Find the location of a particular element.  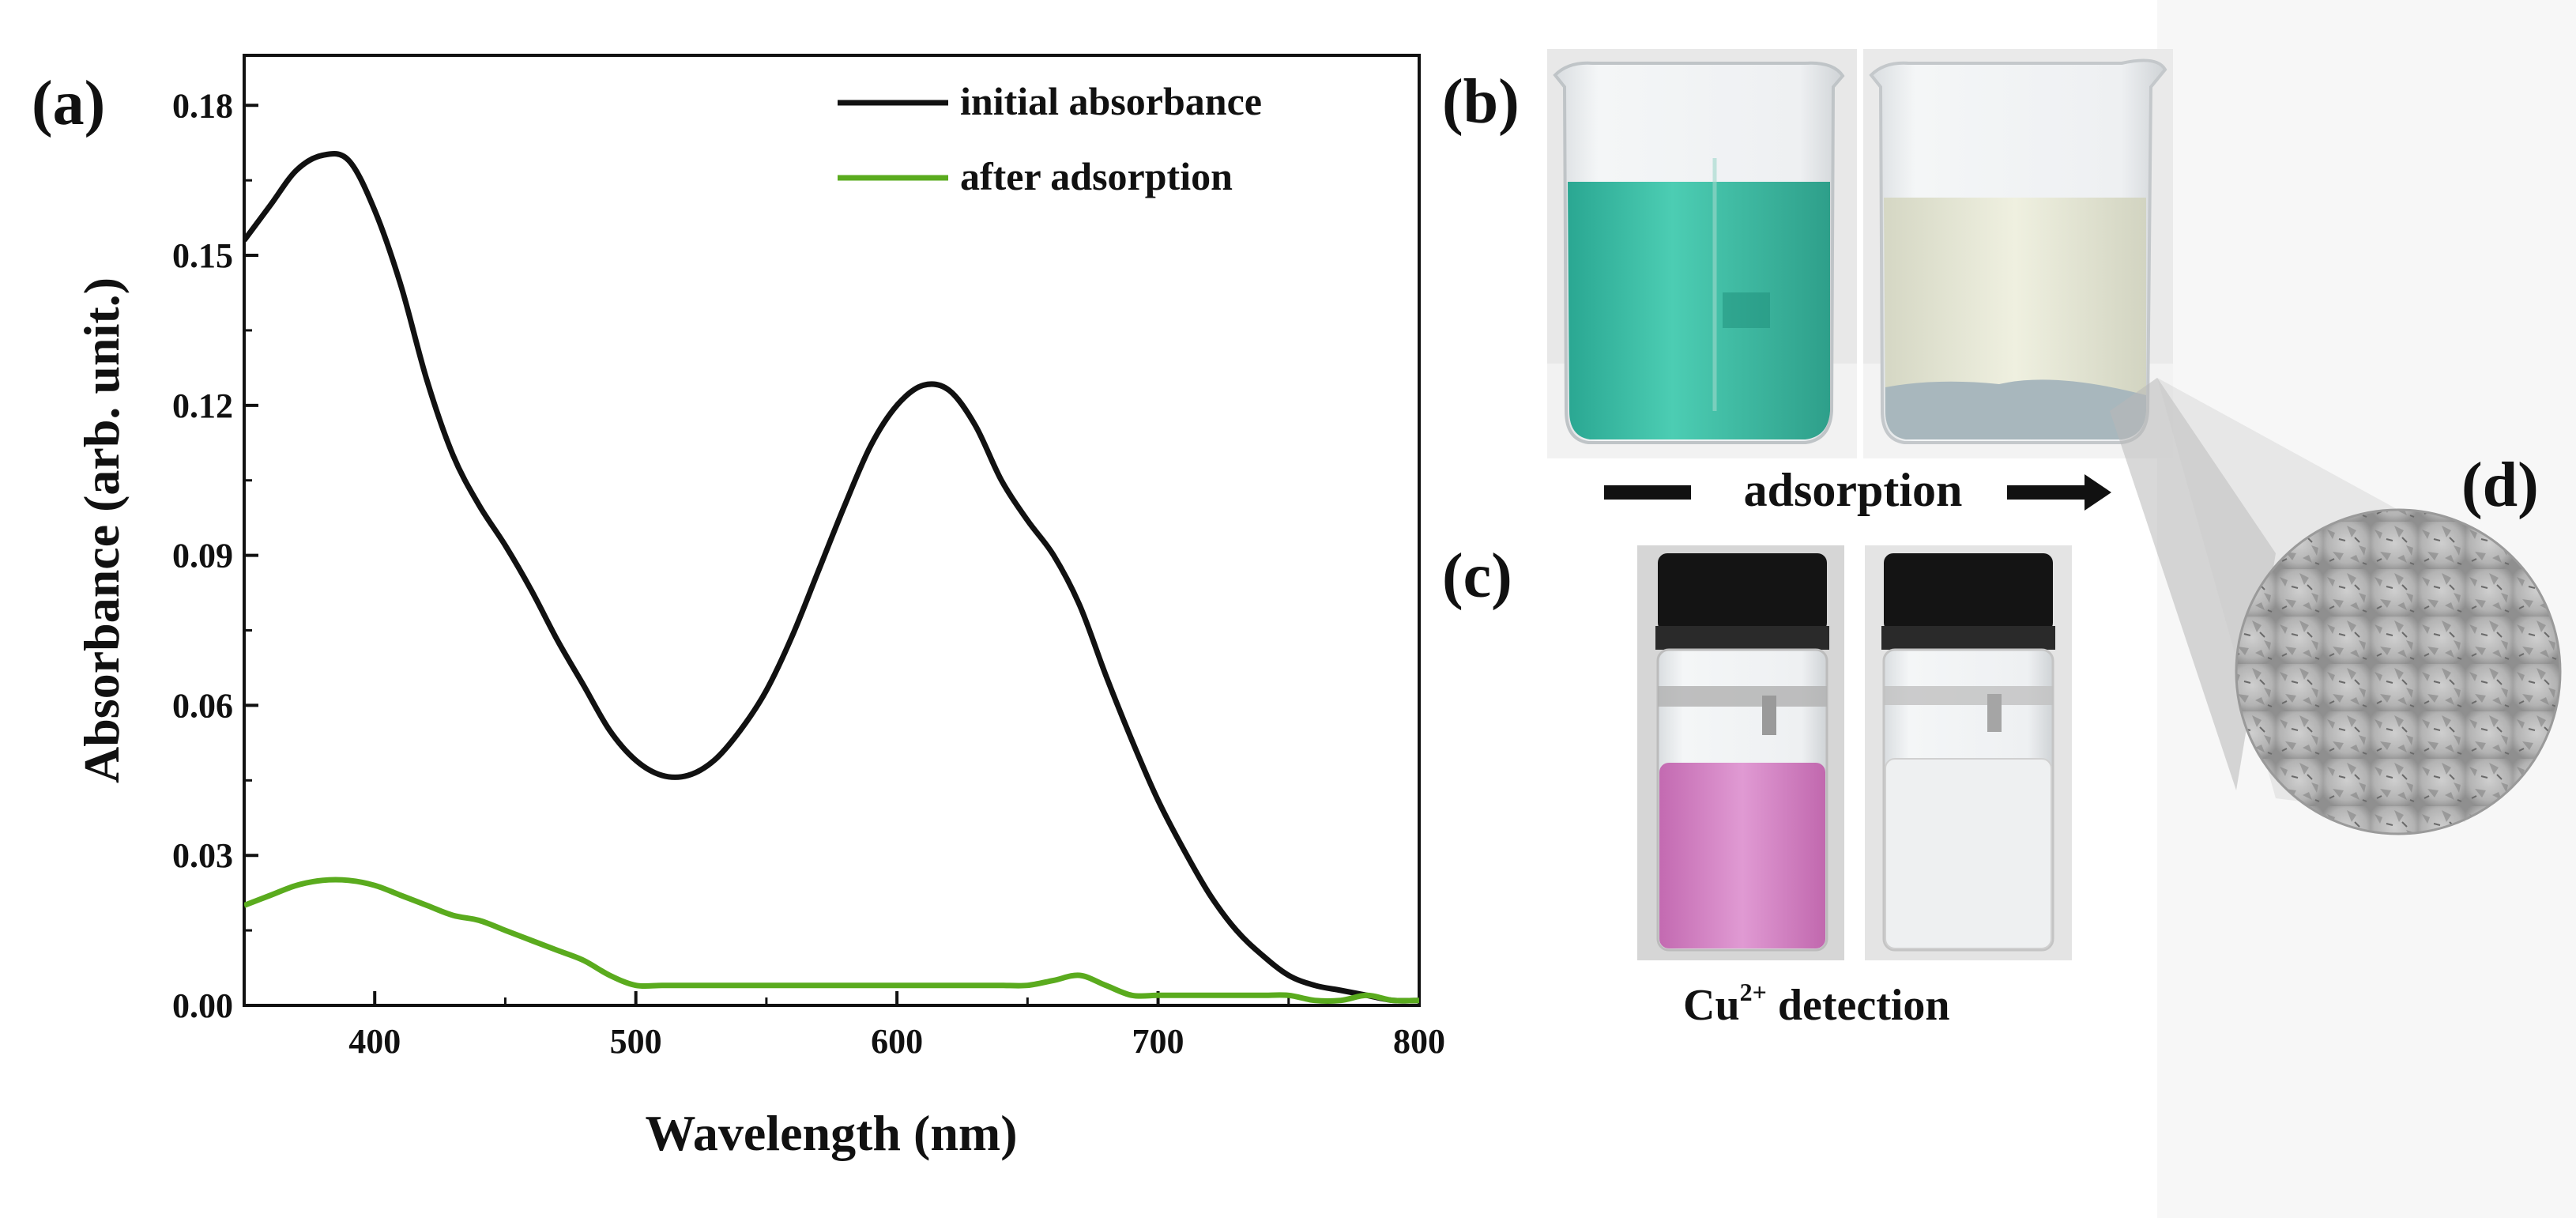

y-axis-label: Absorbance (arb. unit.) is located at coordinates (101, 530).